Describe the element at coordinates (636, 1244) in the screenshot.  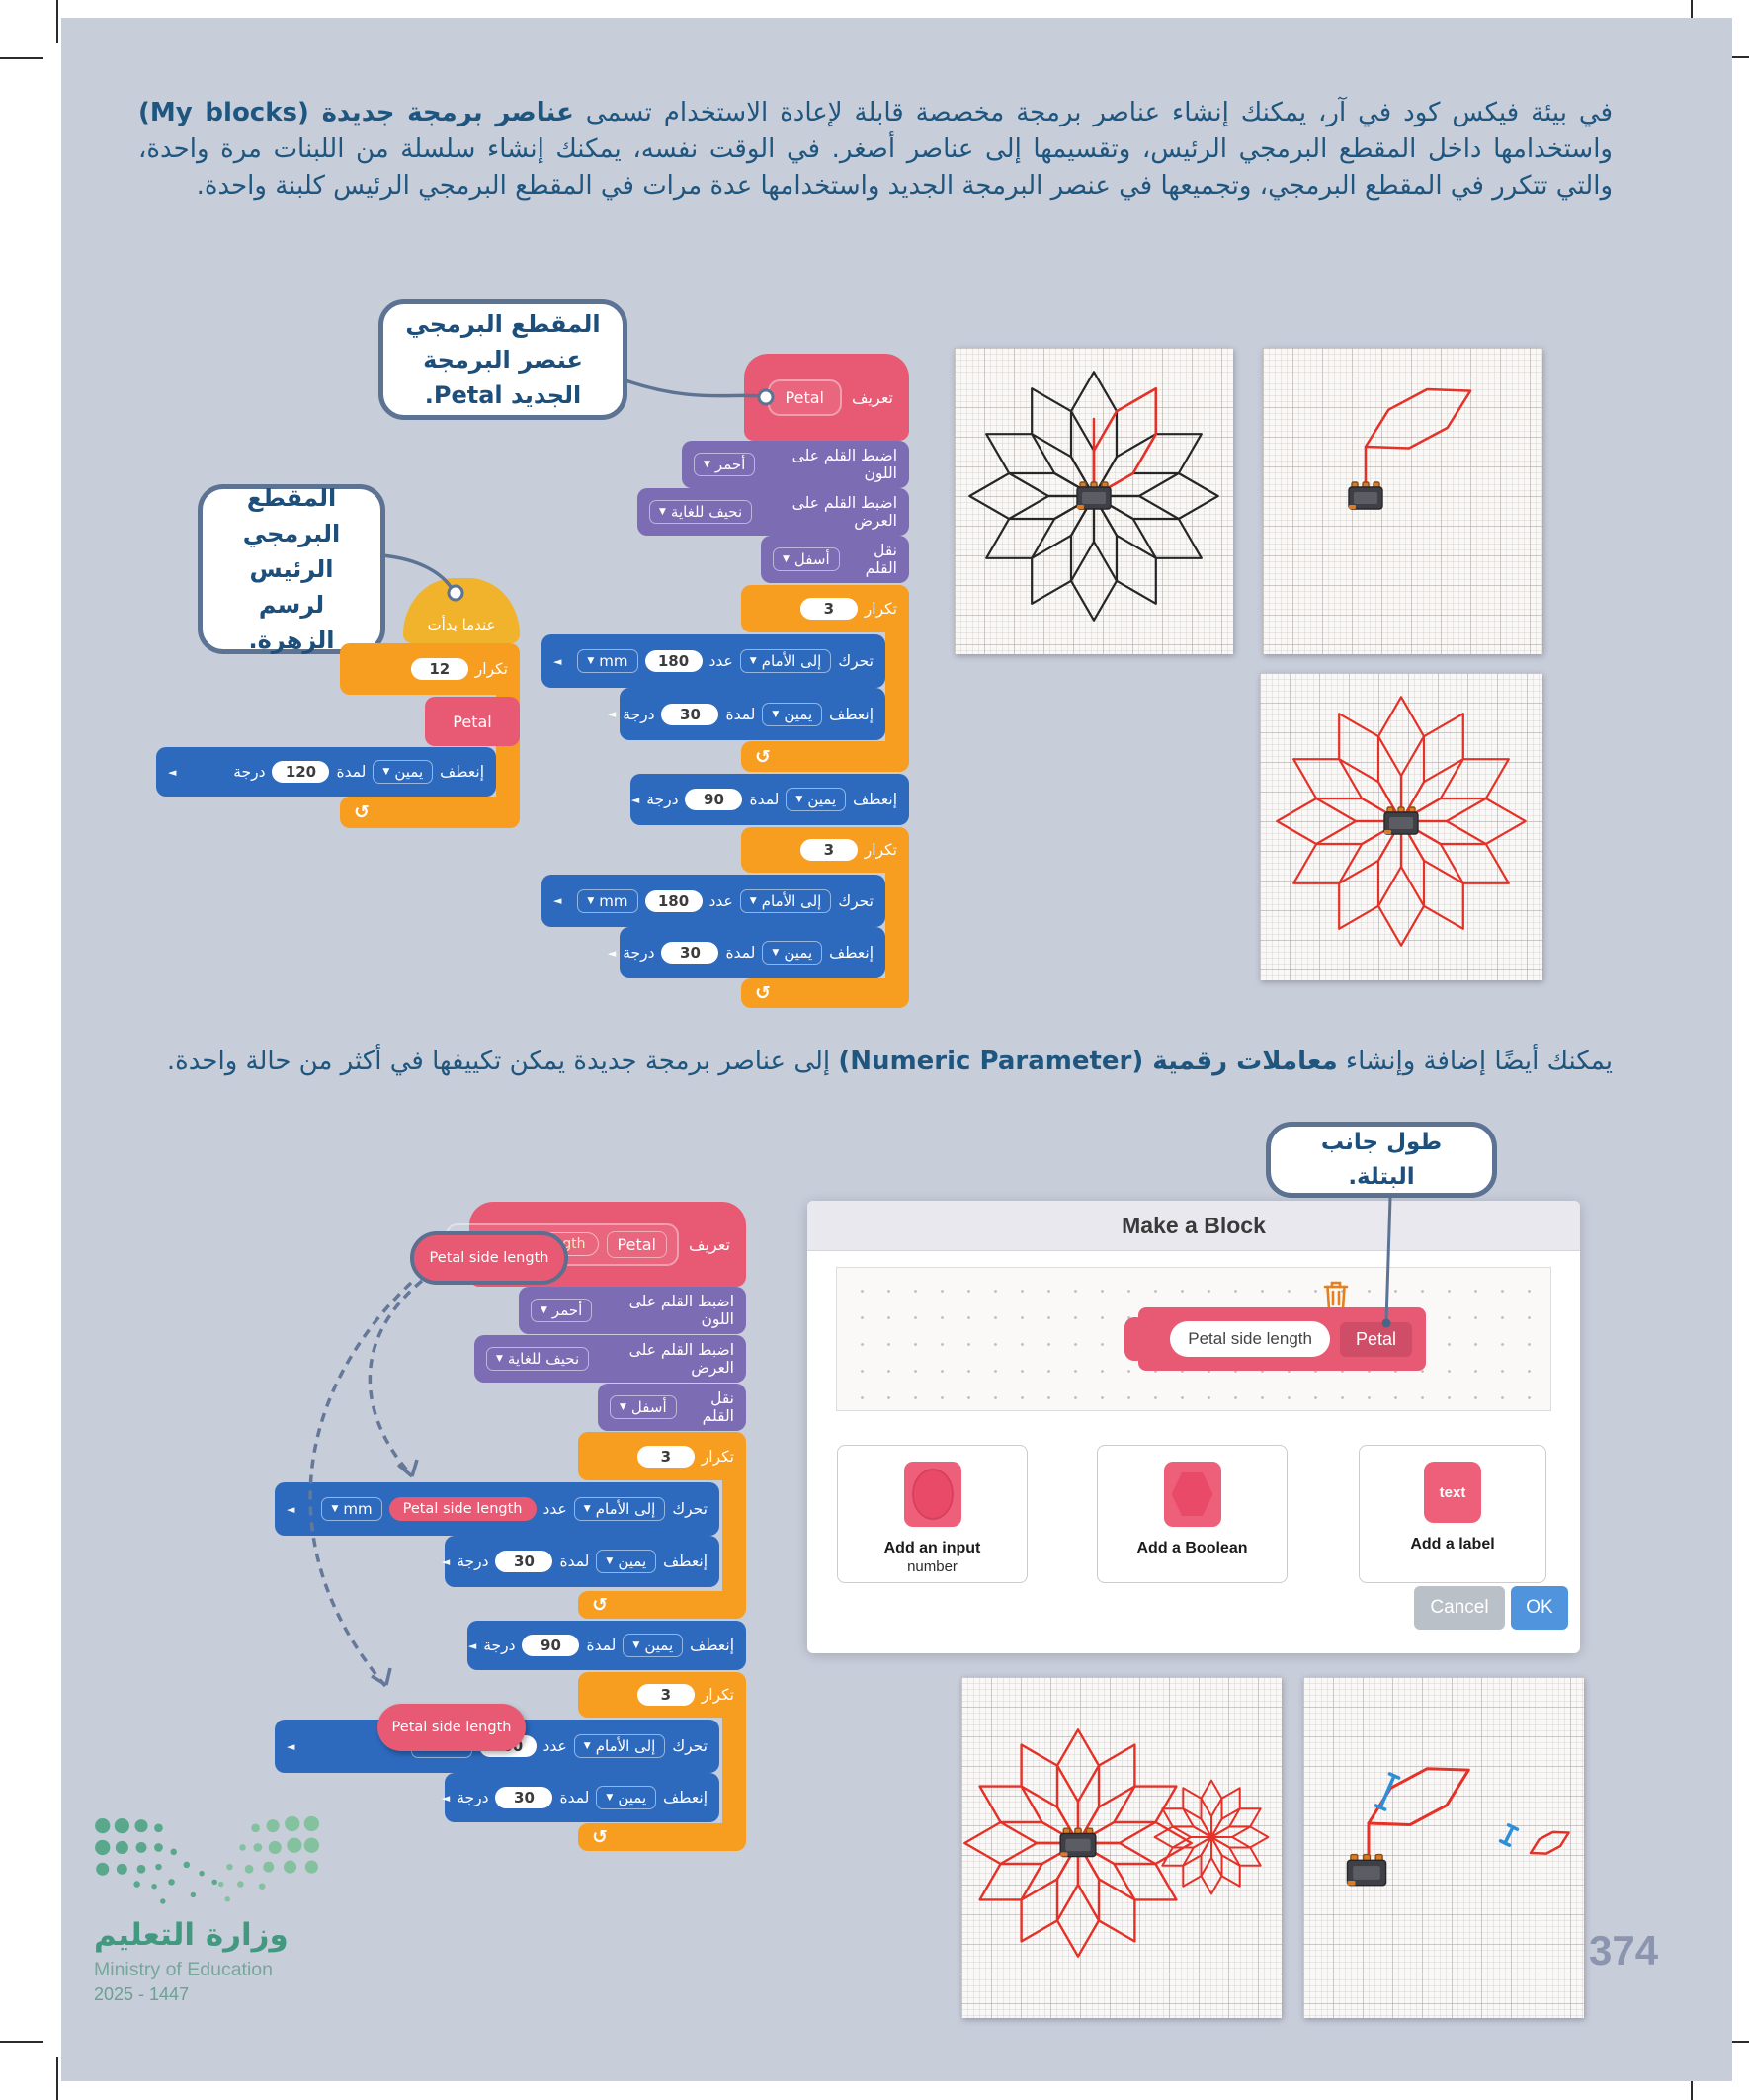
I see `petal-name: Petal` at that location.